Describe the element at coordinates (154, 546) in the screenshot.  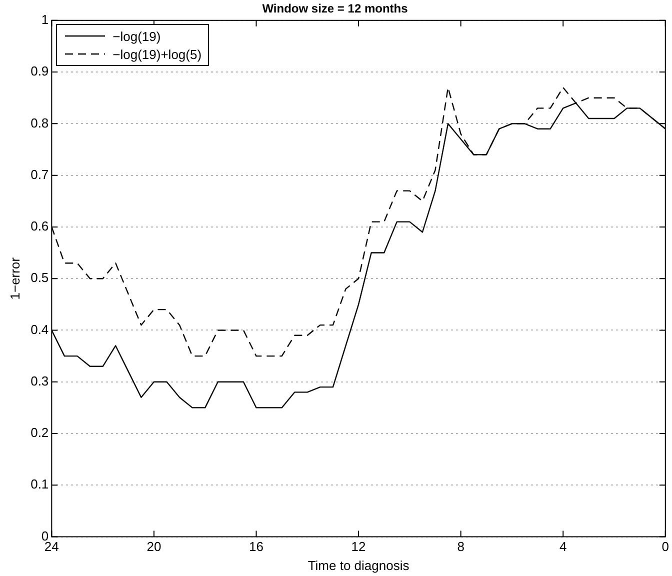
I see `x-tick-label: 20` at that location.